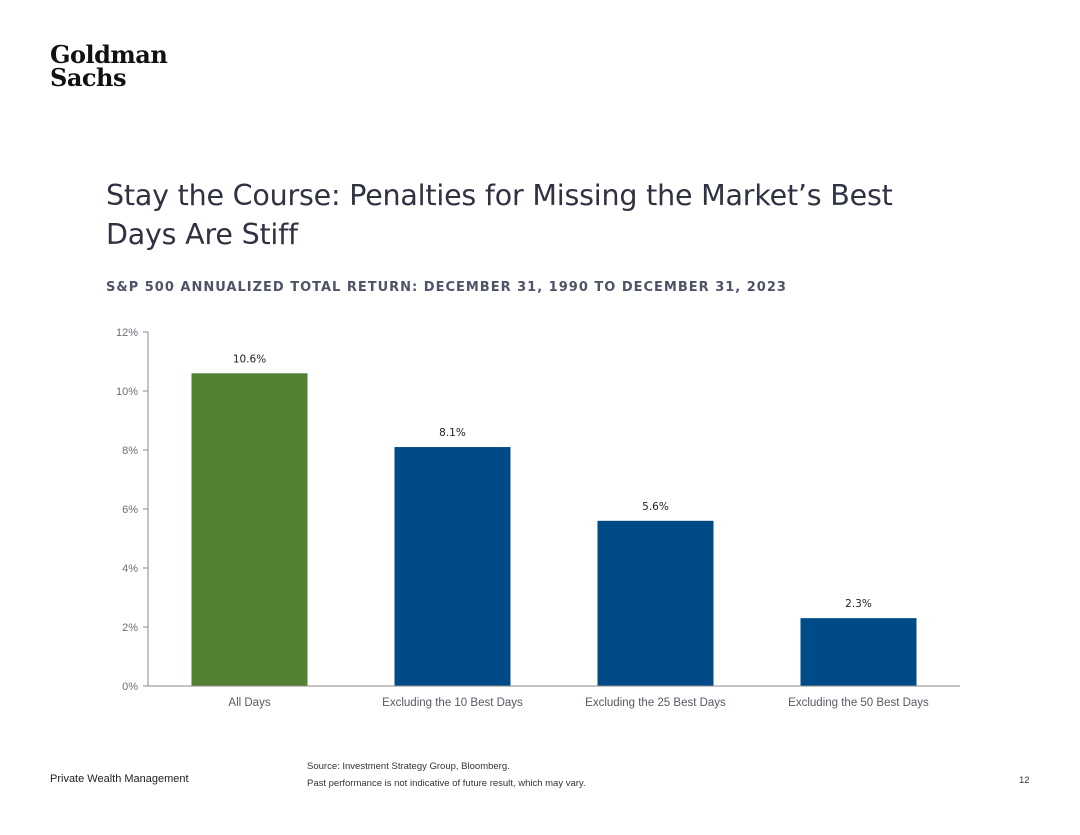 This screenshot has width=1080, height=835. Describe the element at coordinates (452, 433) in the screenshot. I see `bar-value-label: 8.1%` at that location.